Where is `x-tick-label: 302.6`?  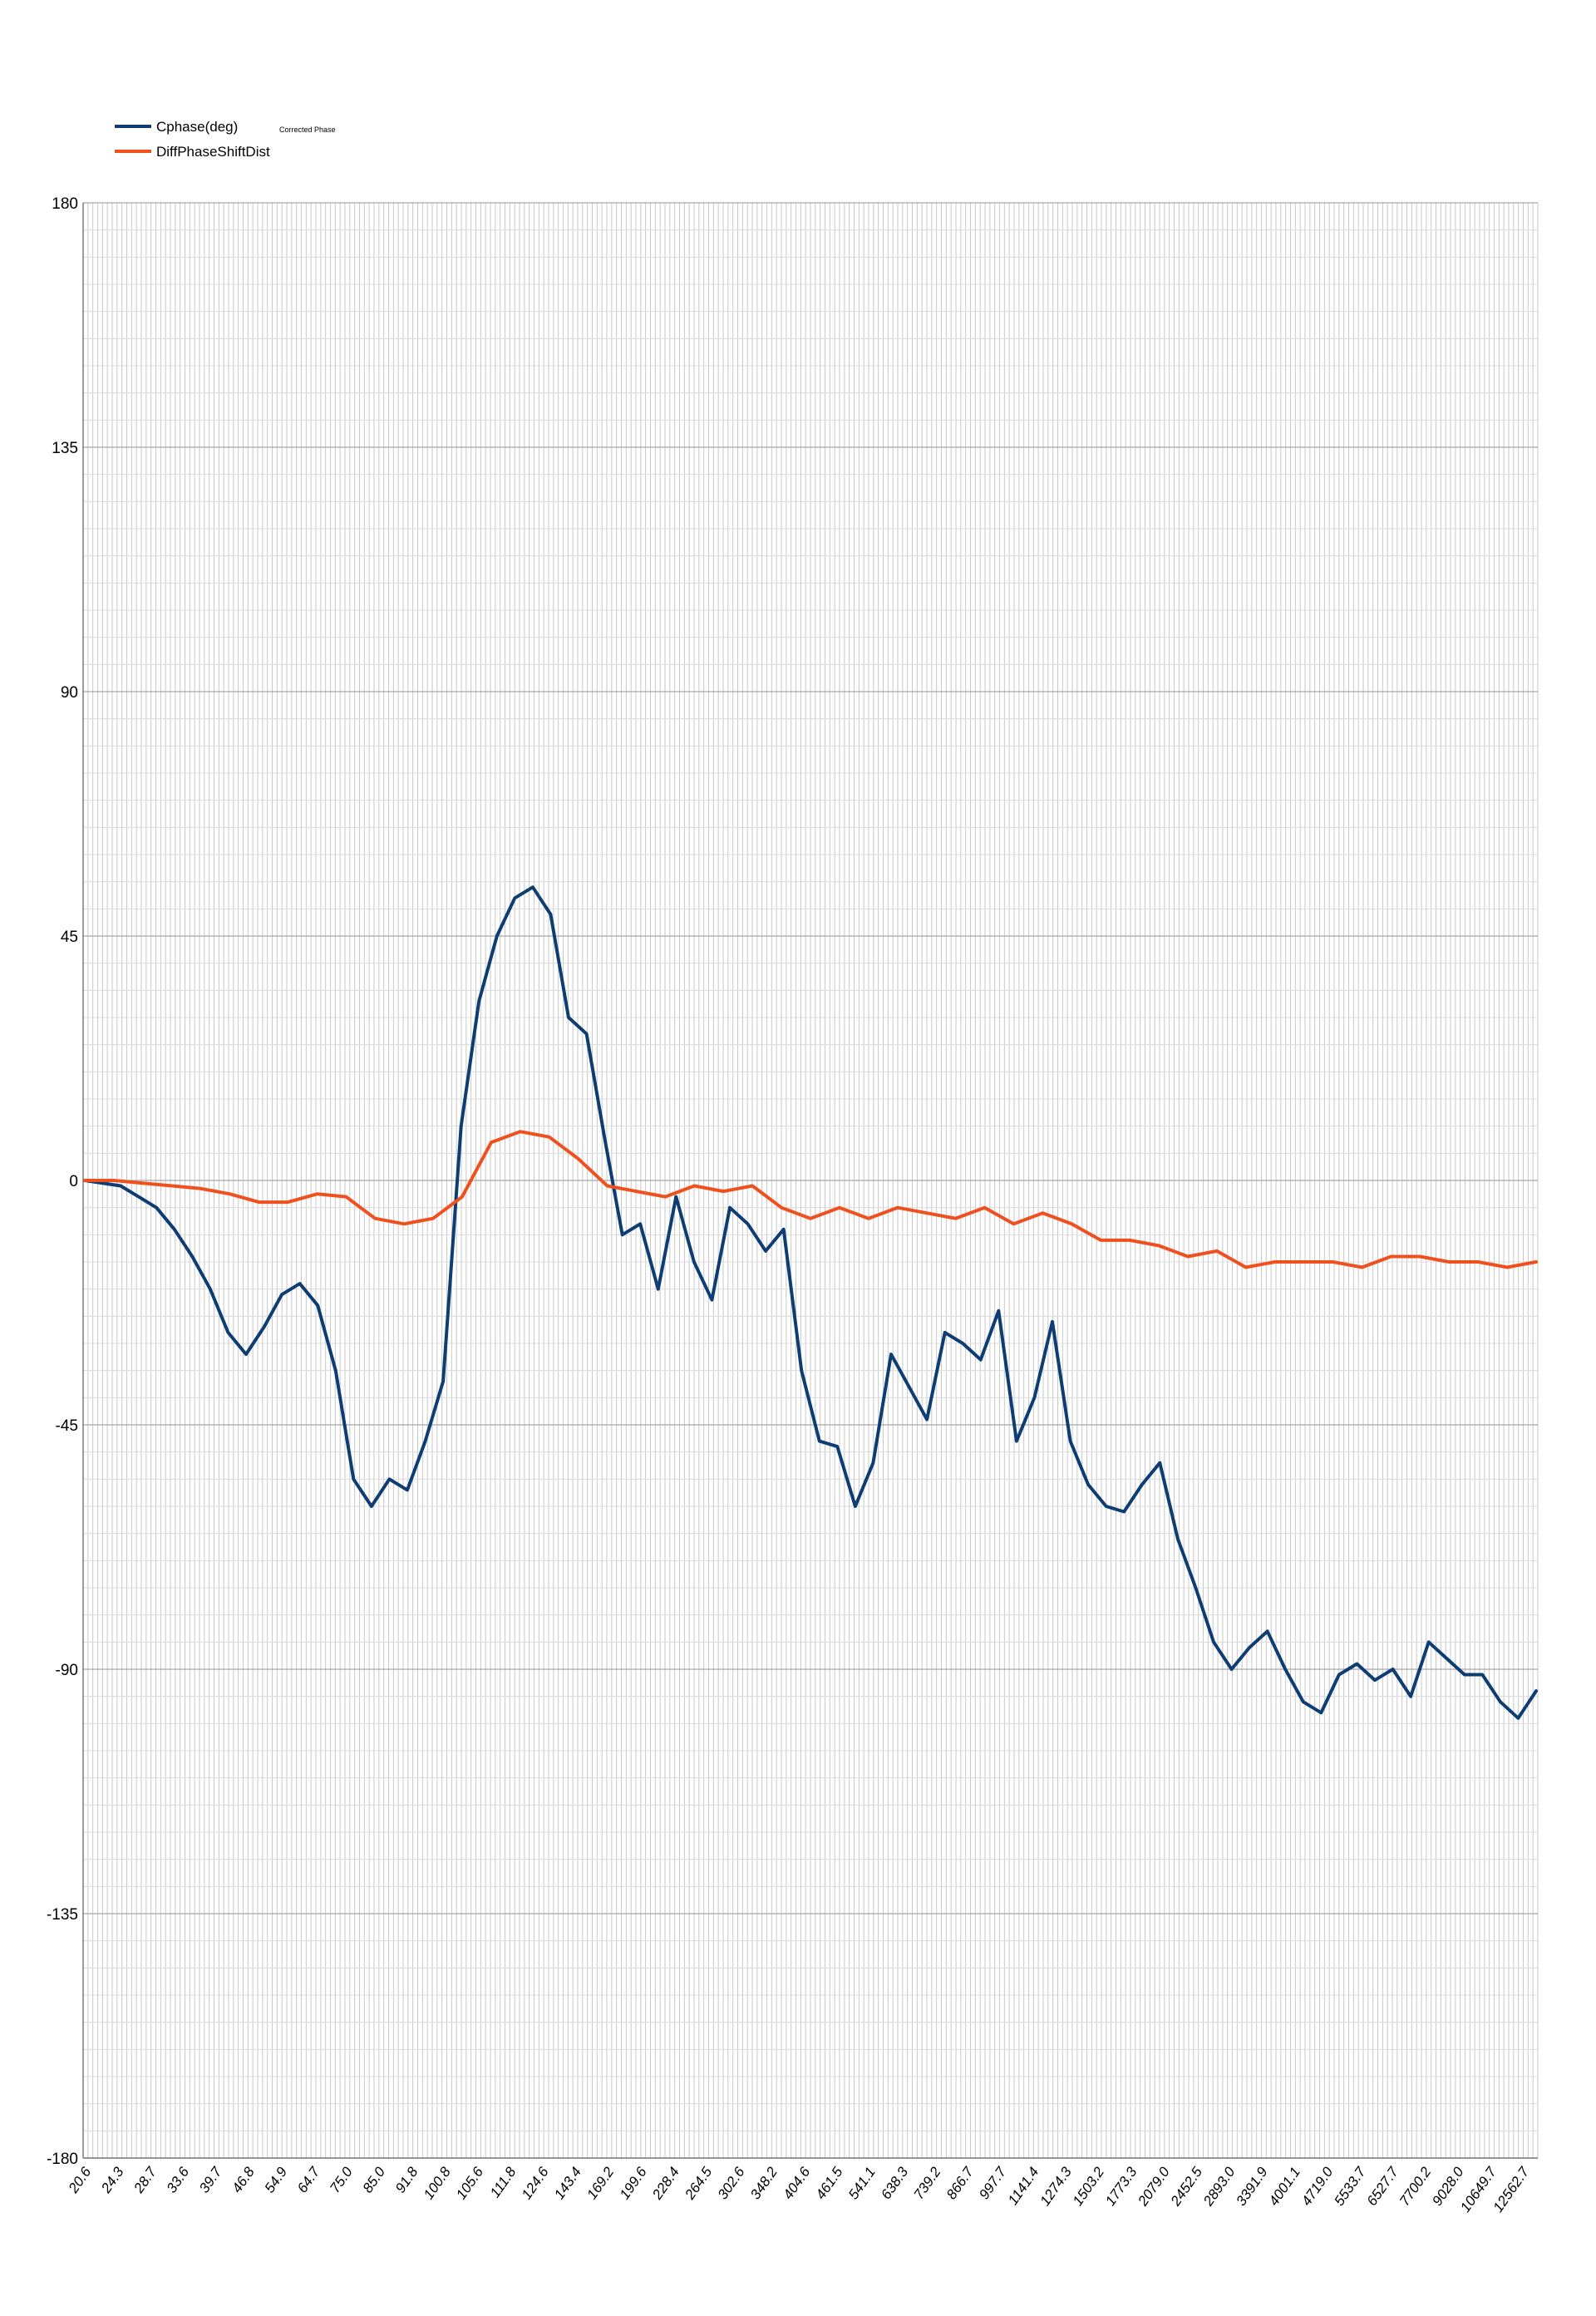 x-tick-label: 302.6 is located at coordinates (731, 2183).